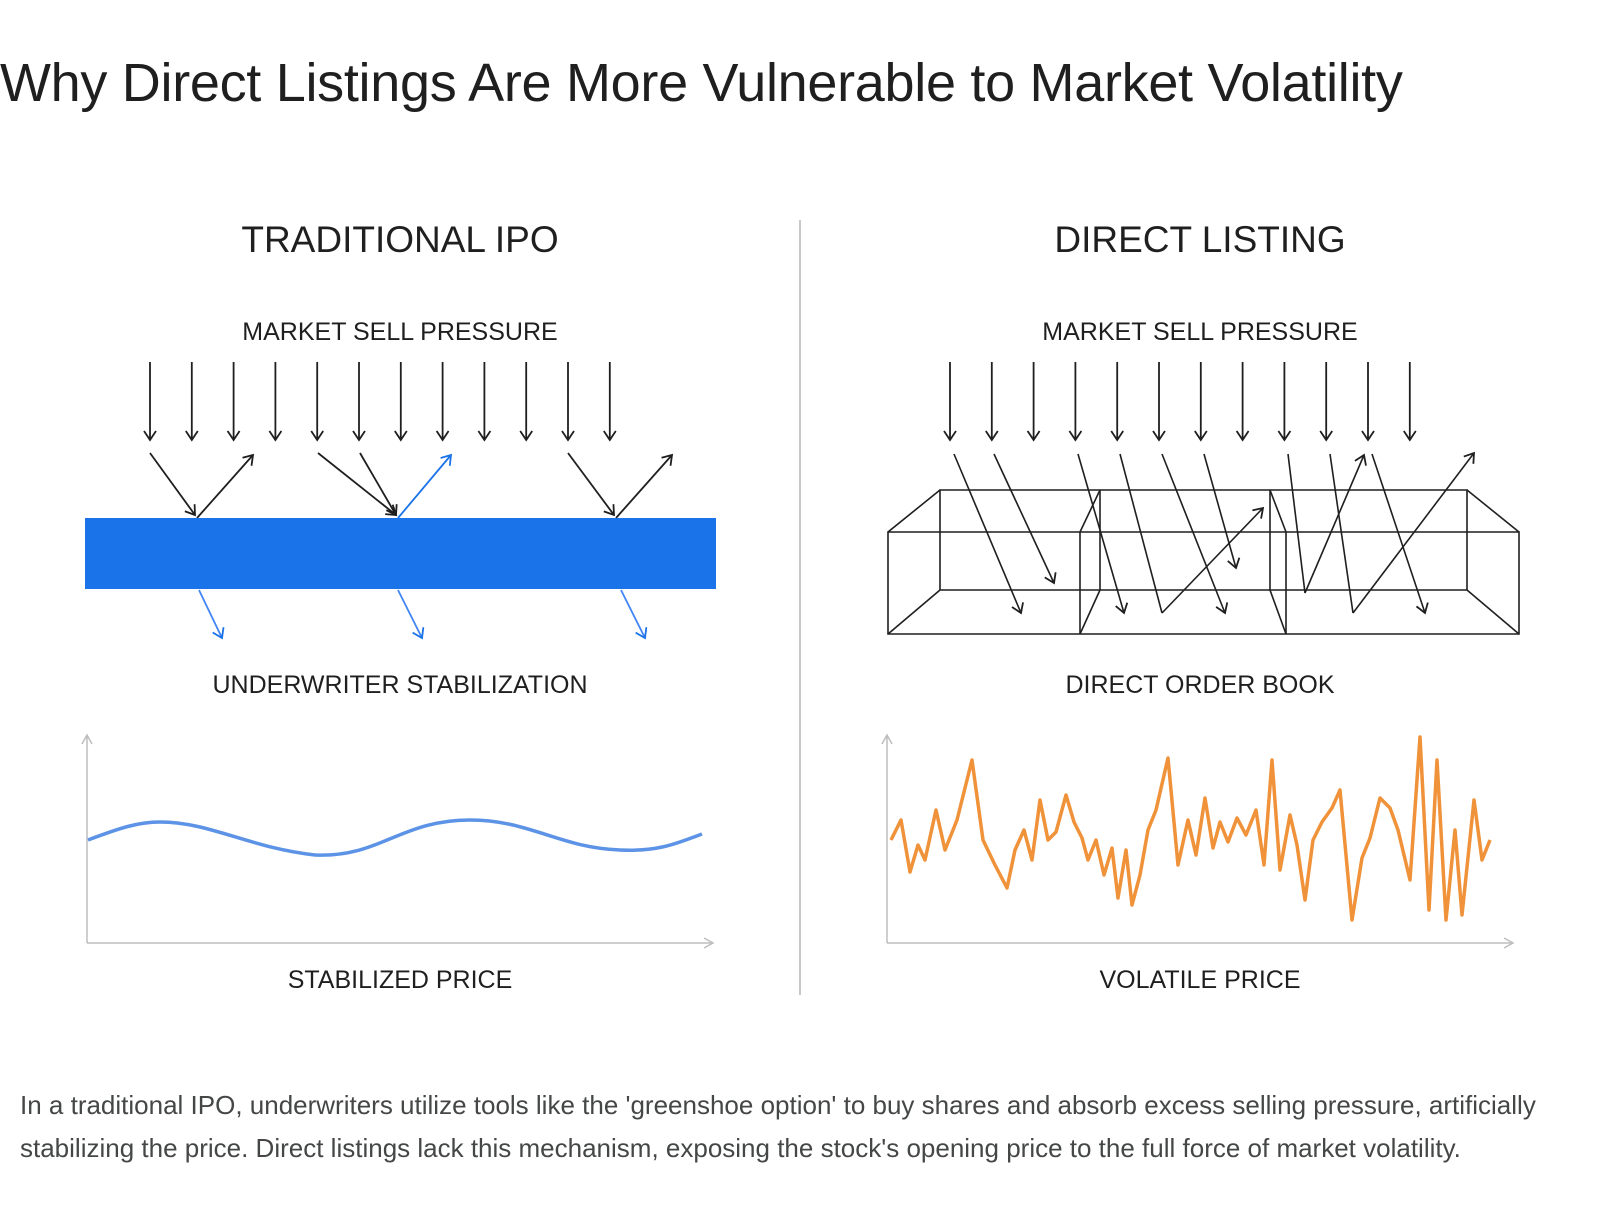  Describe the element at coordinates (1199, 332) in the screenshot. I see `right-pressure-label: MARKET SELL PRESSURE` at that location.